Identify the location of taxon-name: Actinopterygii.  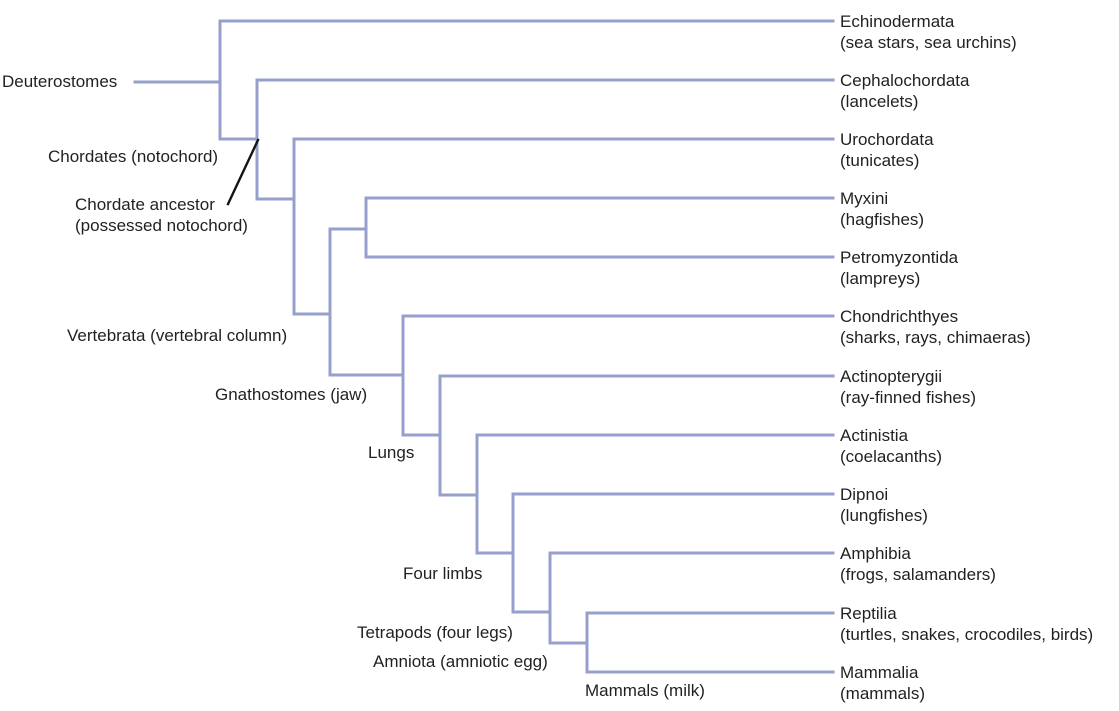
(891, 376).